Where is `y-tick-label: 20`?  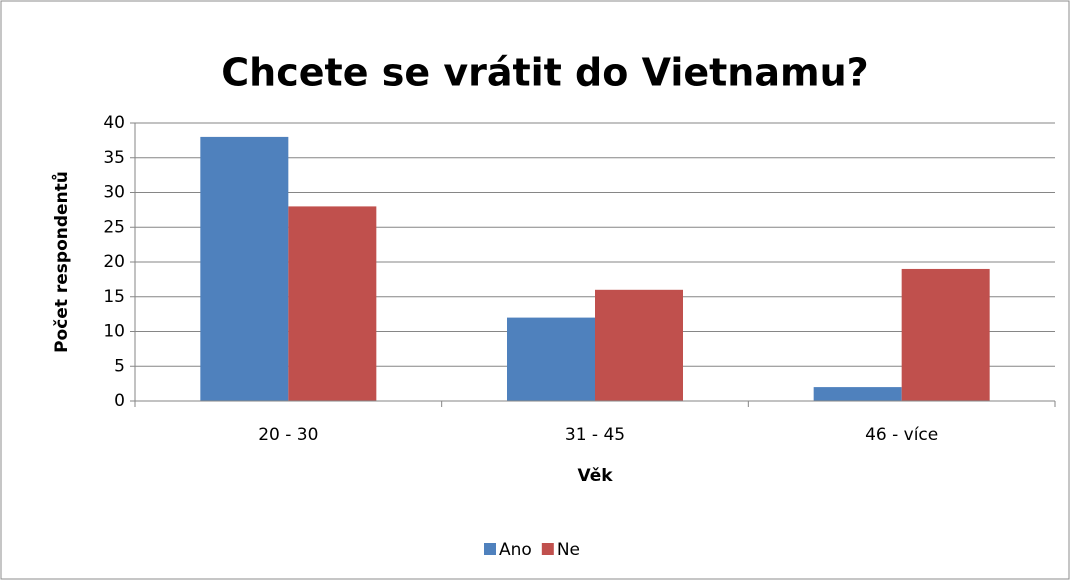 y-tick-label: 20 is located at coordinates (114, 262).